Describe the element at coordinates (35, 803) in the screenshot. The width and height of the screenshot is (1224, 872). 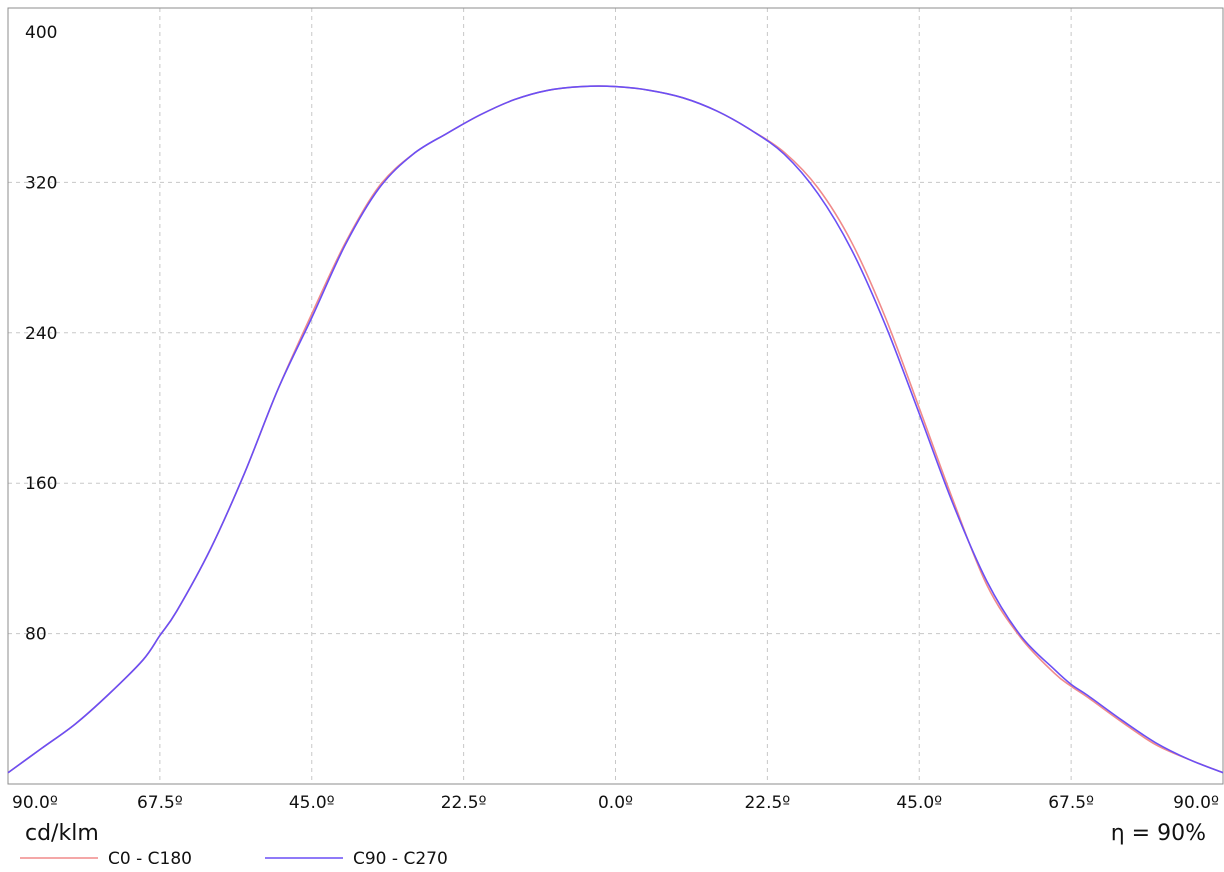
I see `x-tick-label-0: 90.0º` at that location.